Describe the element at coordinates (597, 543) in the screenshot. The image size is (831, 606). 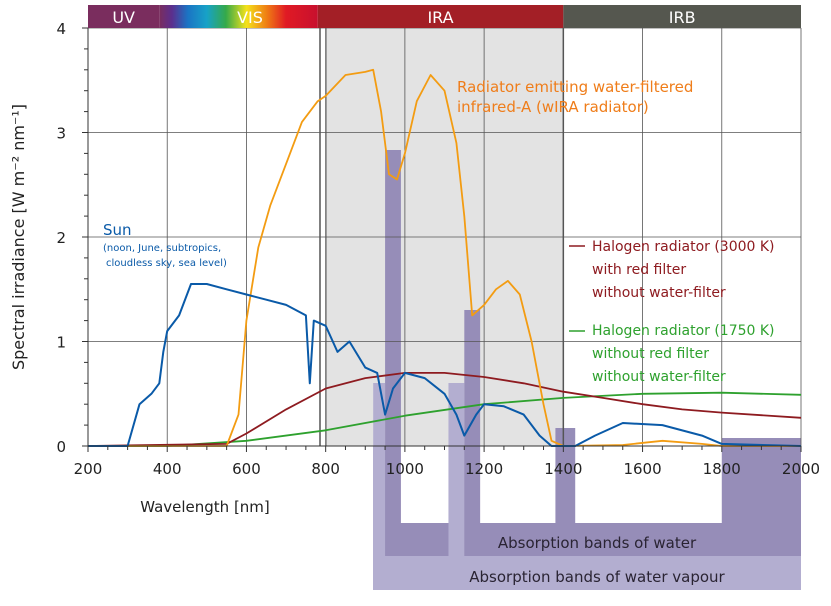
I see `water-bands-label: Absorption bands of water` at that location.